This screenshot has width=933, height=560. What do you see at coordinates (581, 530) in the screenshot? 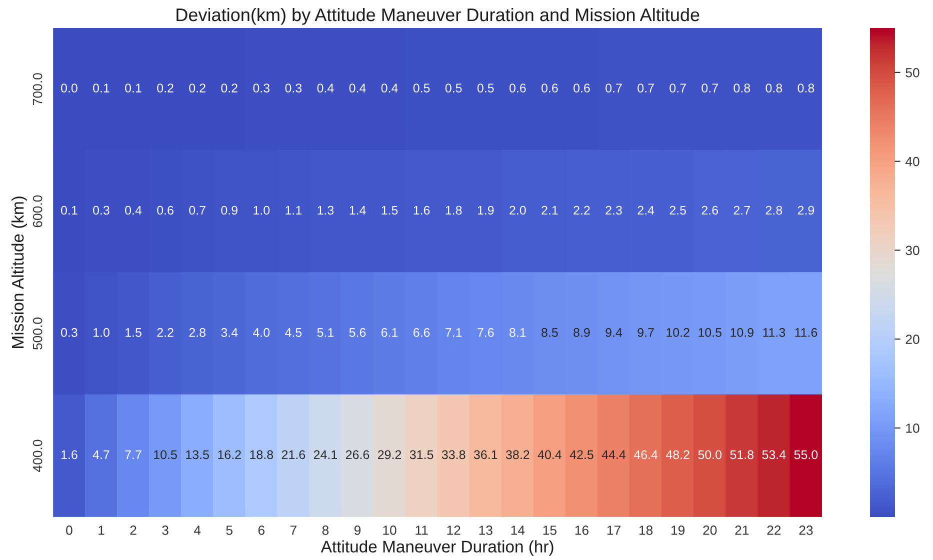
I see `x-tick-label: 16` at bounding box center [581, 530].